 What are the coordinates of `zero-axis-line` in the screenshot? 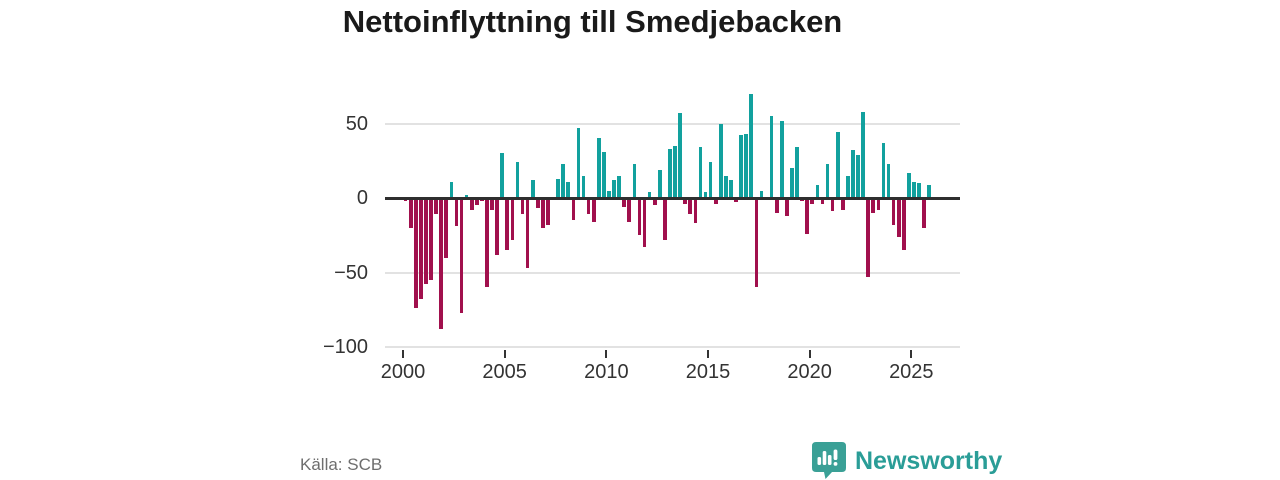 It's located at (672, 198).